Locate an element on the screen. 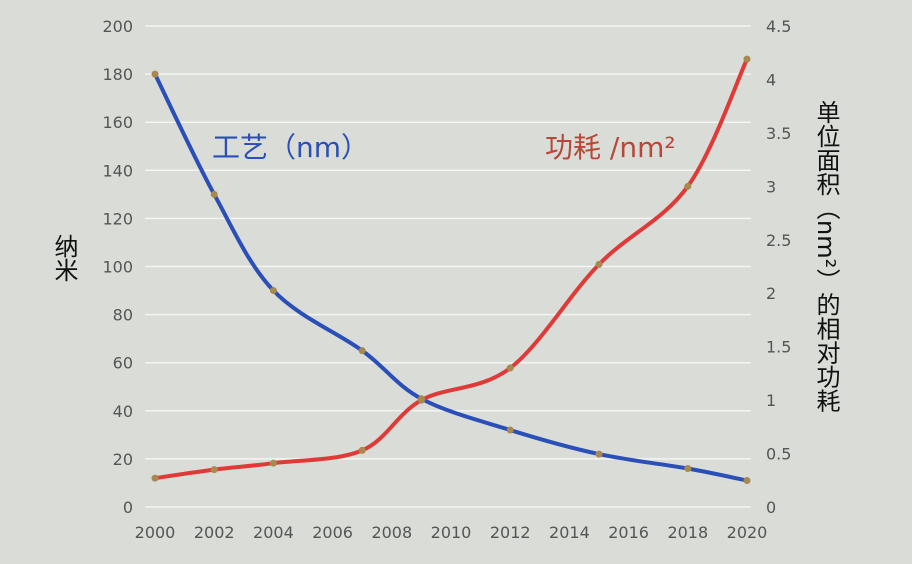 The image size is (912, 564). left-tick-label: 120 is located at coordinates (117, 218).